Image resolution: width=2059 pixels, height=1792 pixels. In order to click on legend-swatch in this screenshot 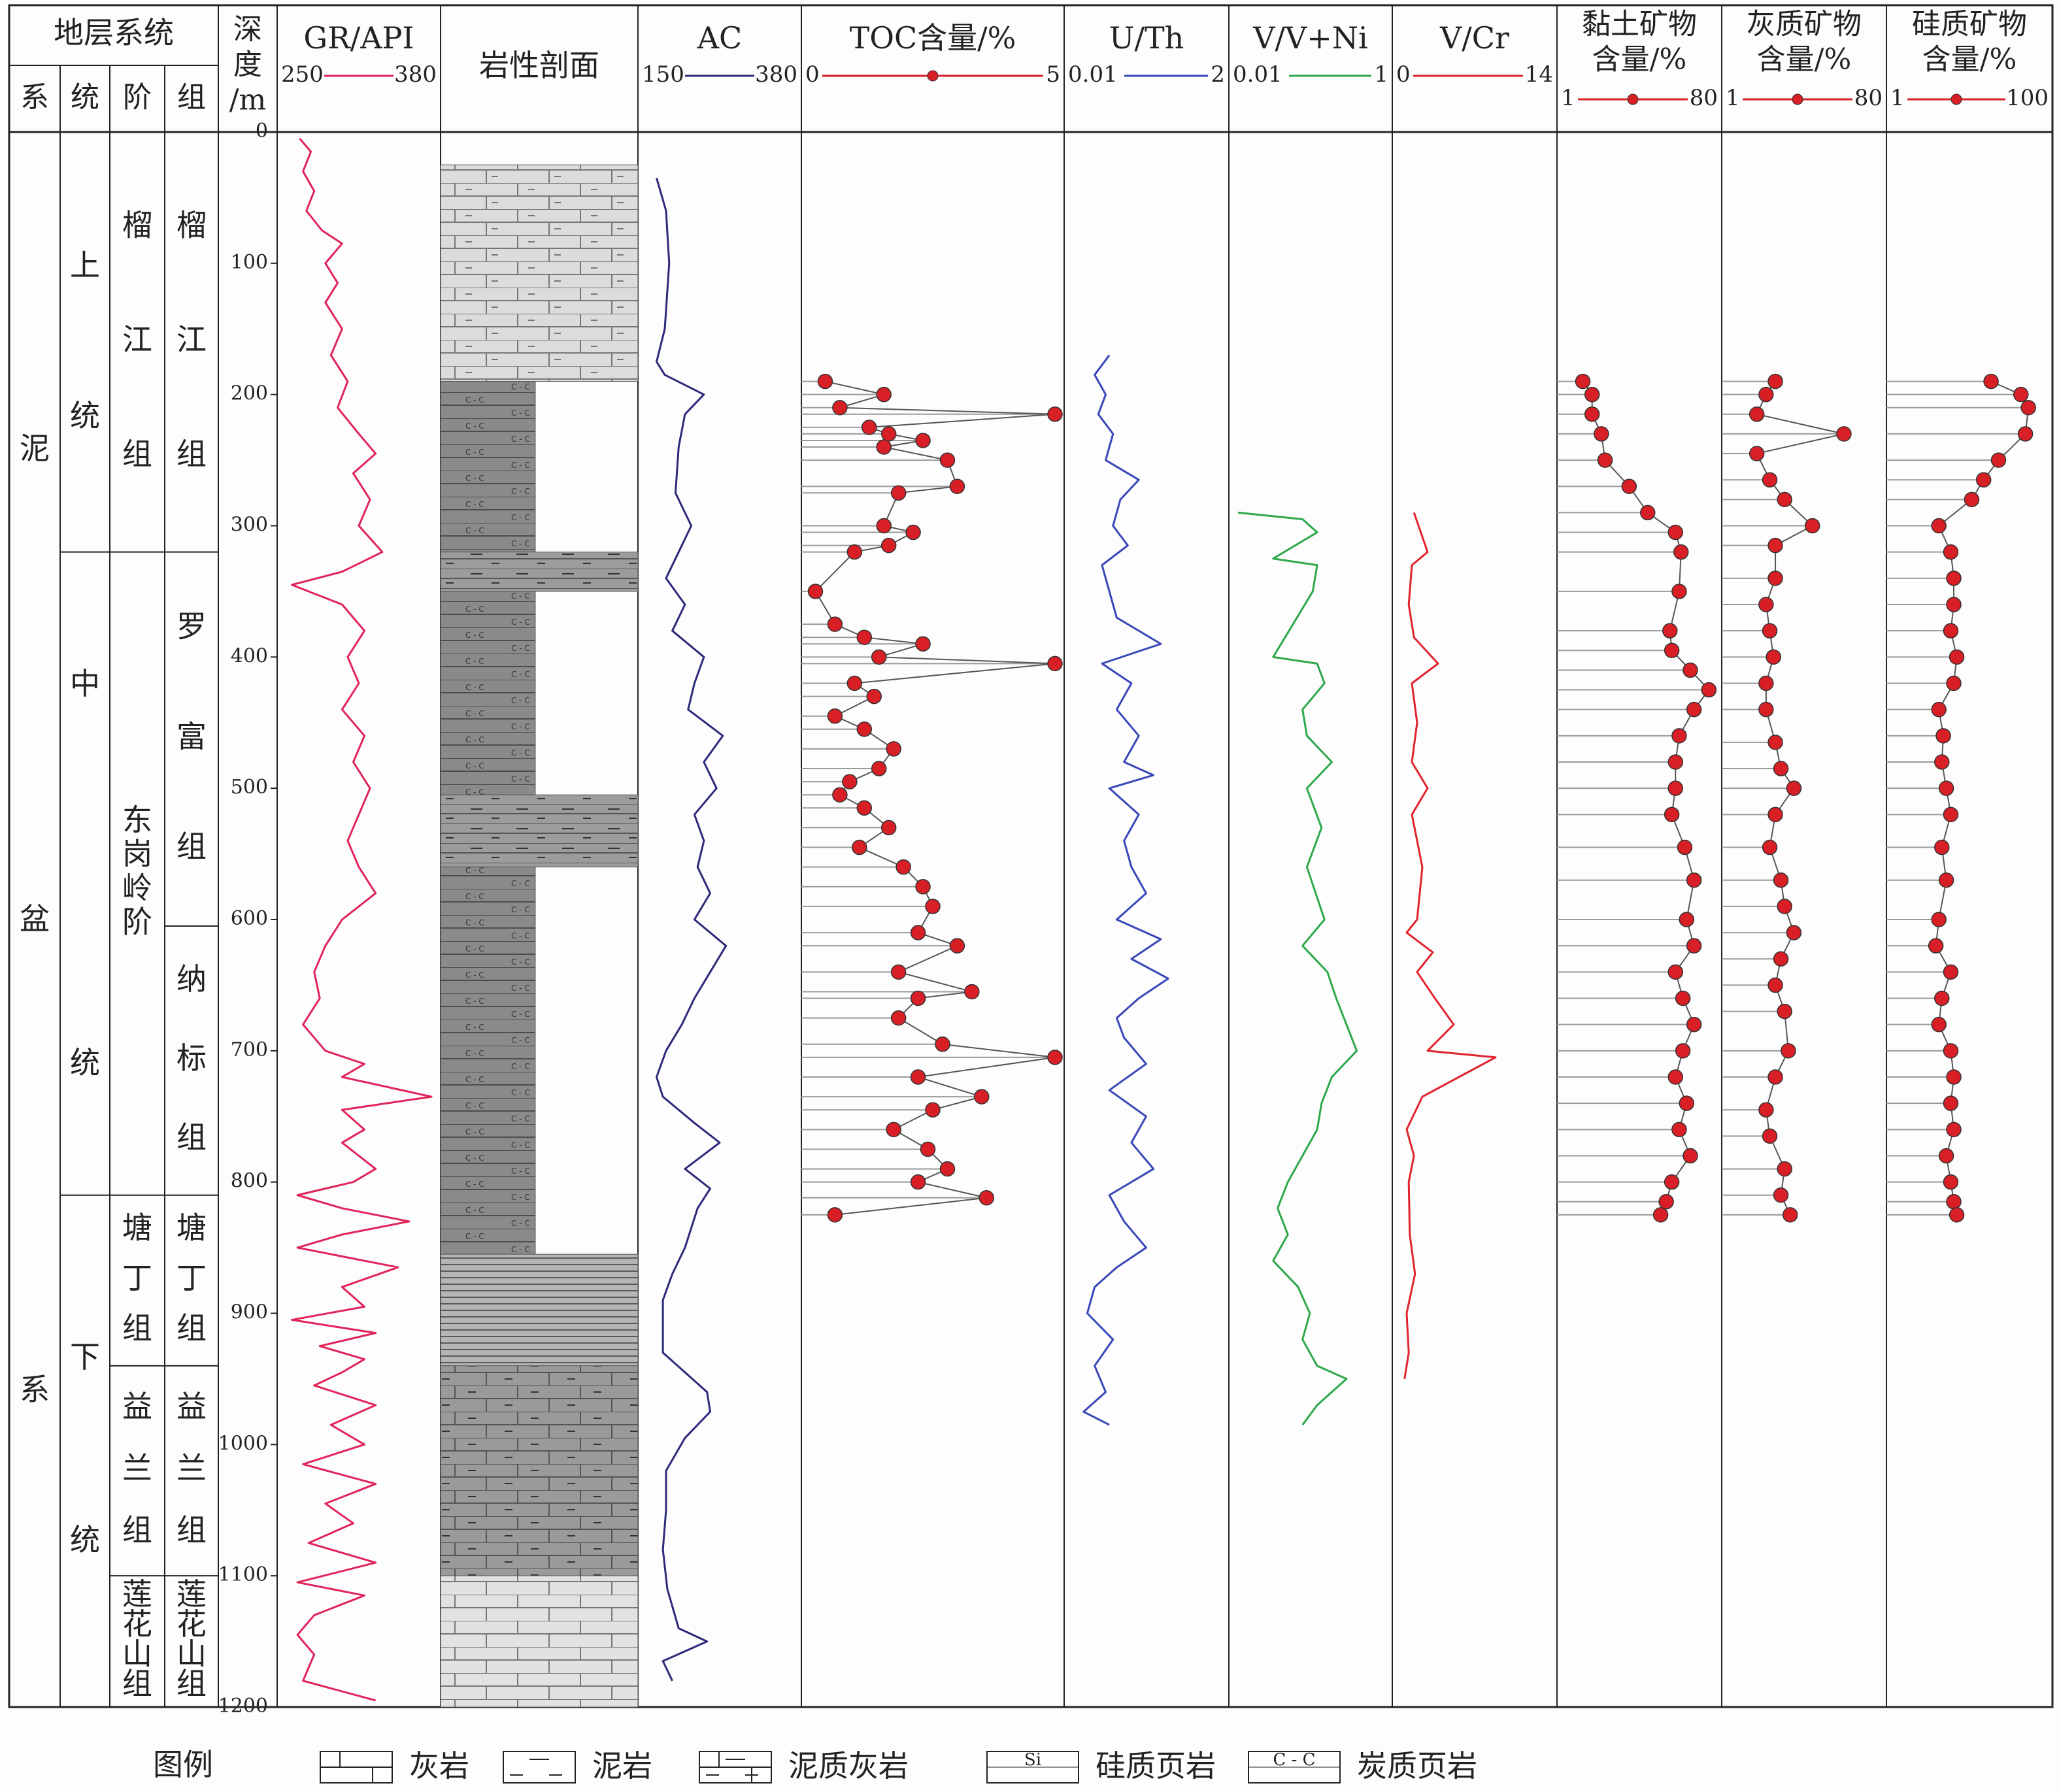, I will do `click(539, 1768)`.